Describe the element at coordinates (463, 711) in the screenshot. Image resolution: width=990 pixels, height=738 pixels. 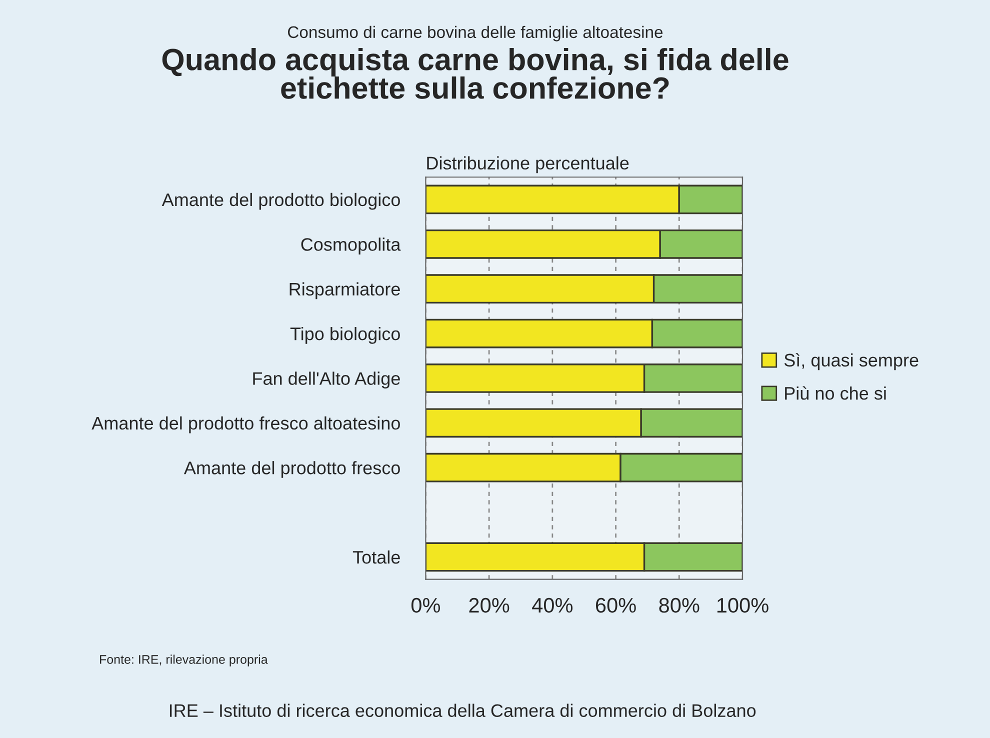
I see `text: IRE – Istituto di ricerca economica della Camera di commercio di Bolzano` at that location.